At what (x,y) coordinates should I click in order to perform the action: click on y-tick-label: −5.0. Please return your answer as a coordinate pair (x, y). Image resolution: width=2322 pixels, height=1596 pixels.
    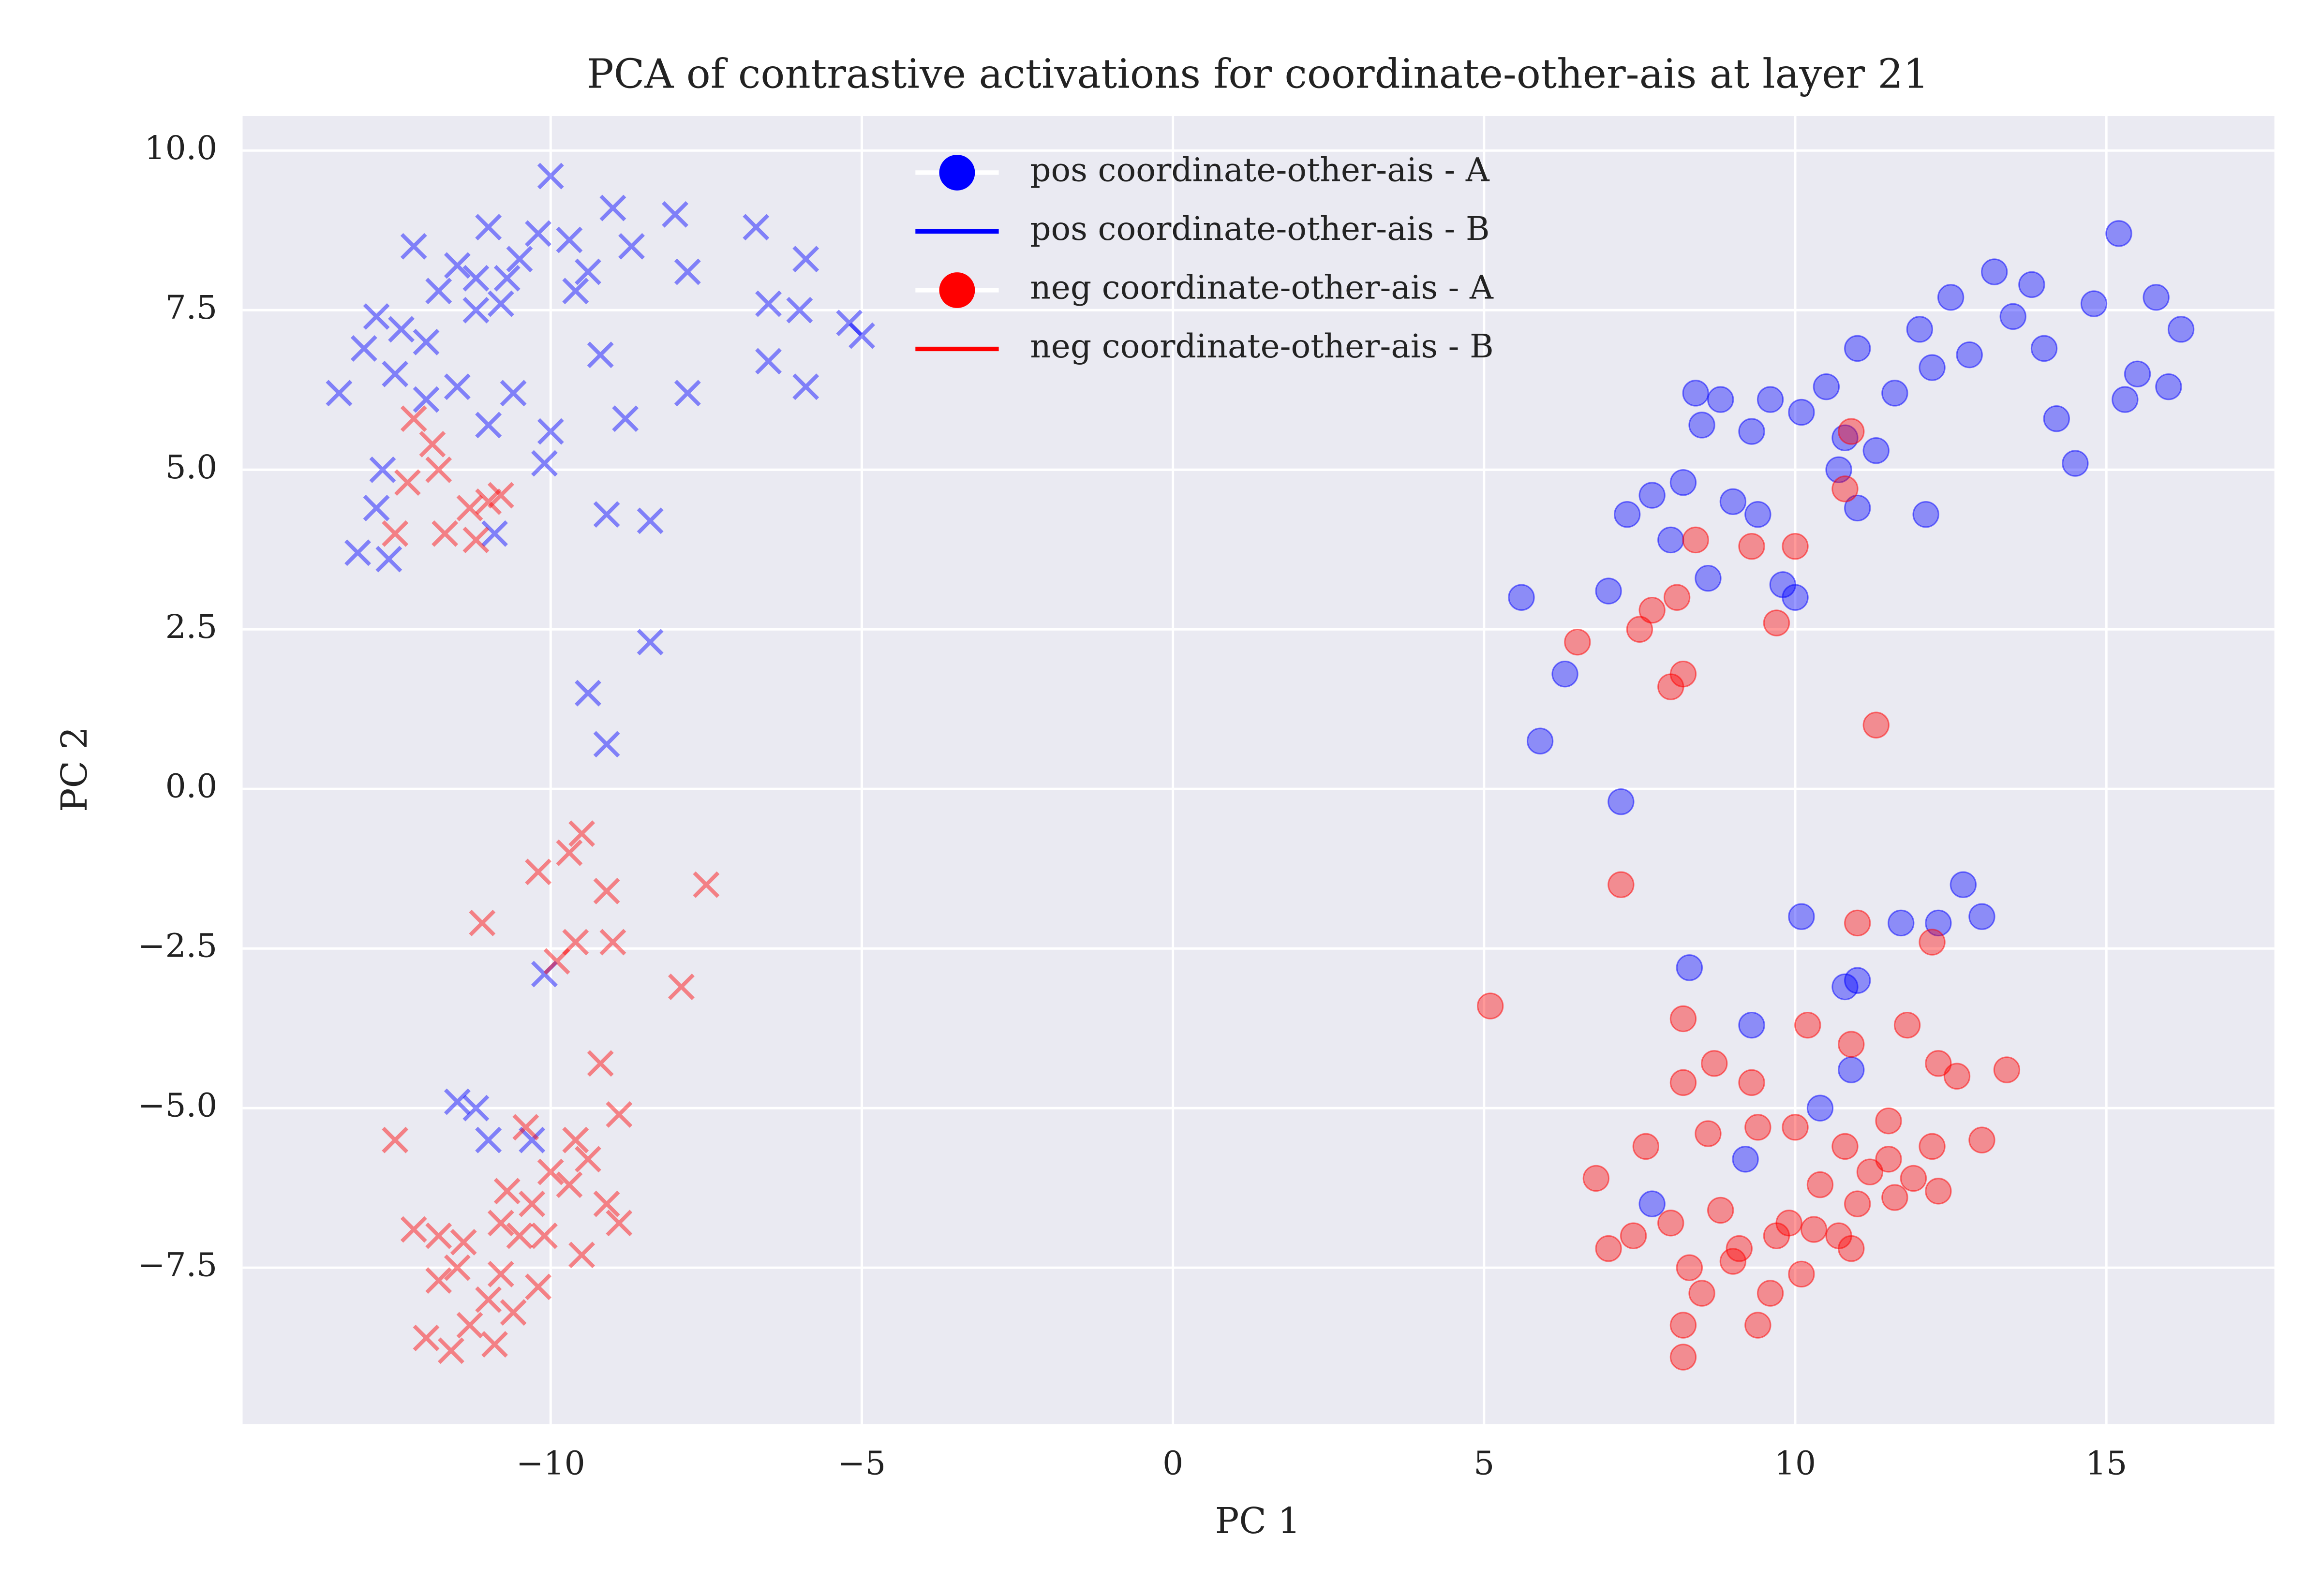
    Looking at the image, I should click on (177, 1105).